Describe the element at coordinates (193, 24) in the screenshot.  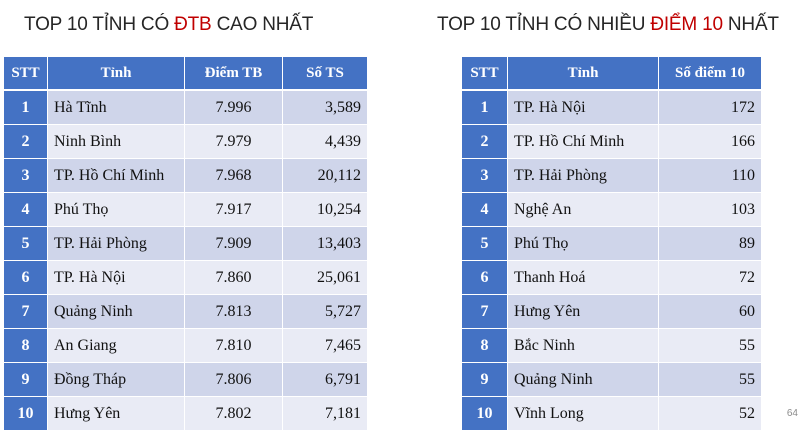
I see `left-title-highlight: ĐTB` at that location.